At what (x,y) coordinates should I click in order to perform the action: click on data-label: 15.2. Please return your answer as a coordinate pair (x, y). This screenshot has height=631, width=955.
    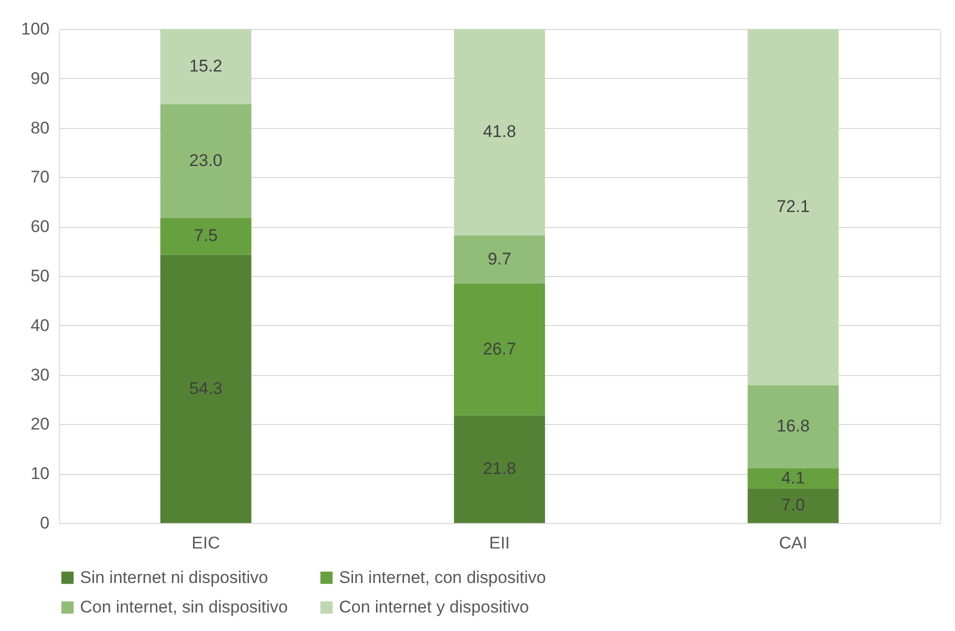
    Looking at the image, I should click on (205, 66).